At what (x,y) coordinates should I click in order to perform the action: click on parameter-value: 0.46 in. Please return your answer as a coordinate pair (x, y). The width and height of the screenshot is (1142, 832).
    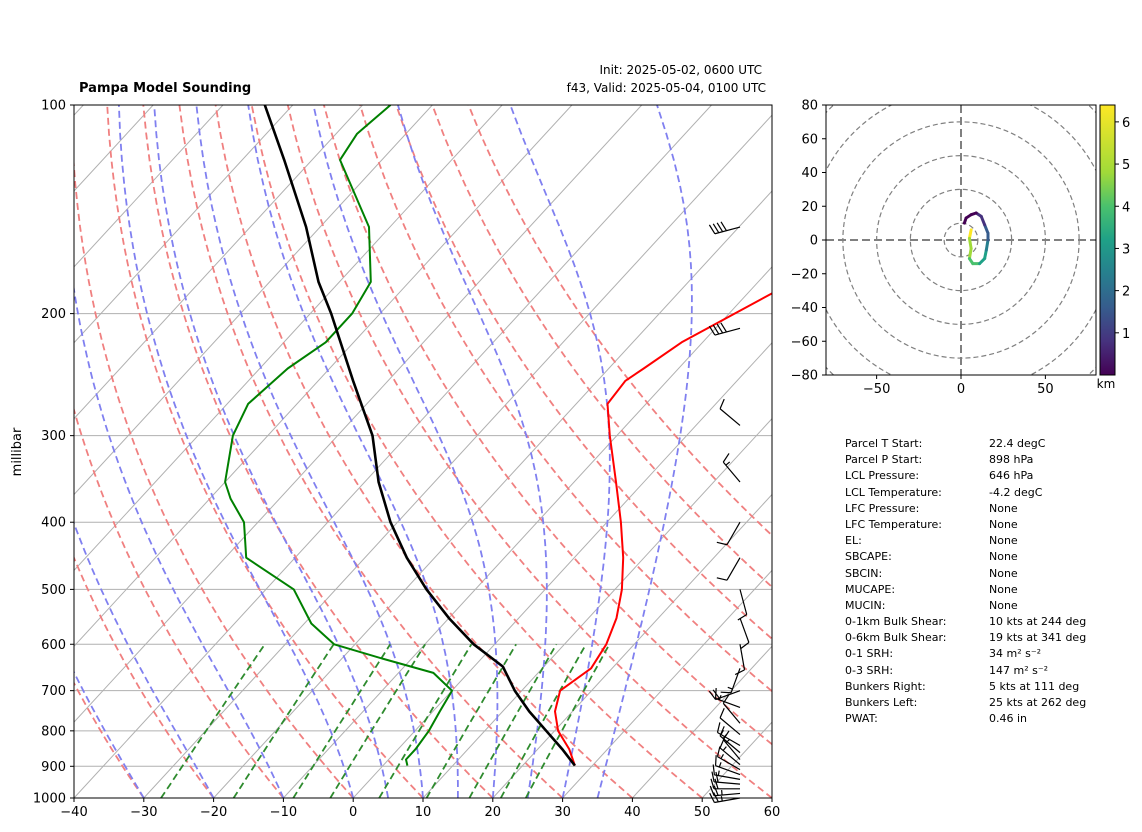
    Looking at the image, I should click on (1008, 719).